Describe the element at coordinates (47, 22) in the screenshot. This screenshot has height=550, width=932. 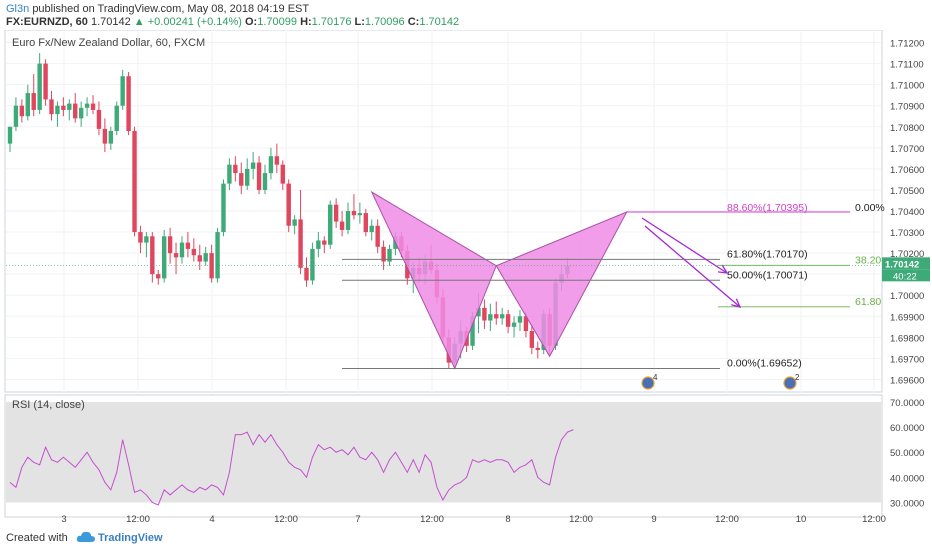
I see `symbol-label: FX:EURNZD, 60` at that location.